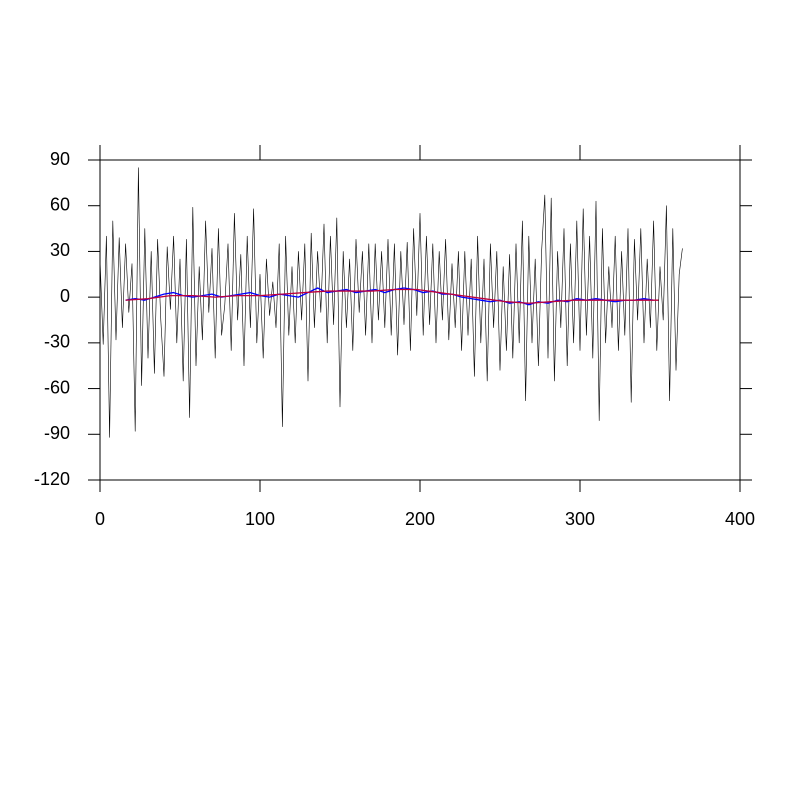 Image resolution: width=800 pixels, height=805 pixels. I want to click on y-tick-label: -90, so click(57, 433).